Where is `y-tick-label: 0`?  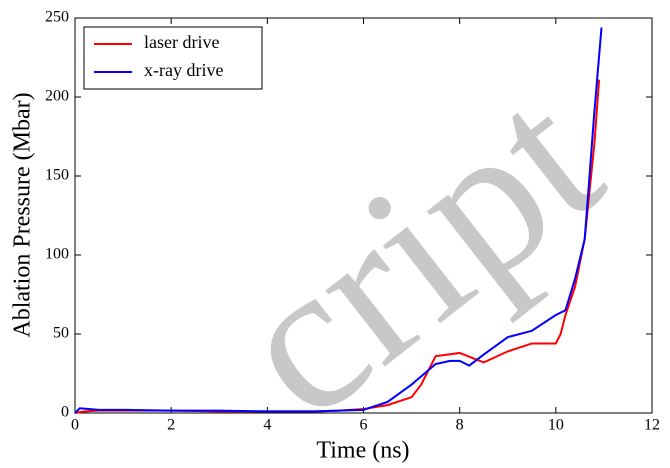 y-tick-label: 0 is located at coordinates (65, 412).